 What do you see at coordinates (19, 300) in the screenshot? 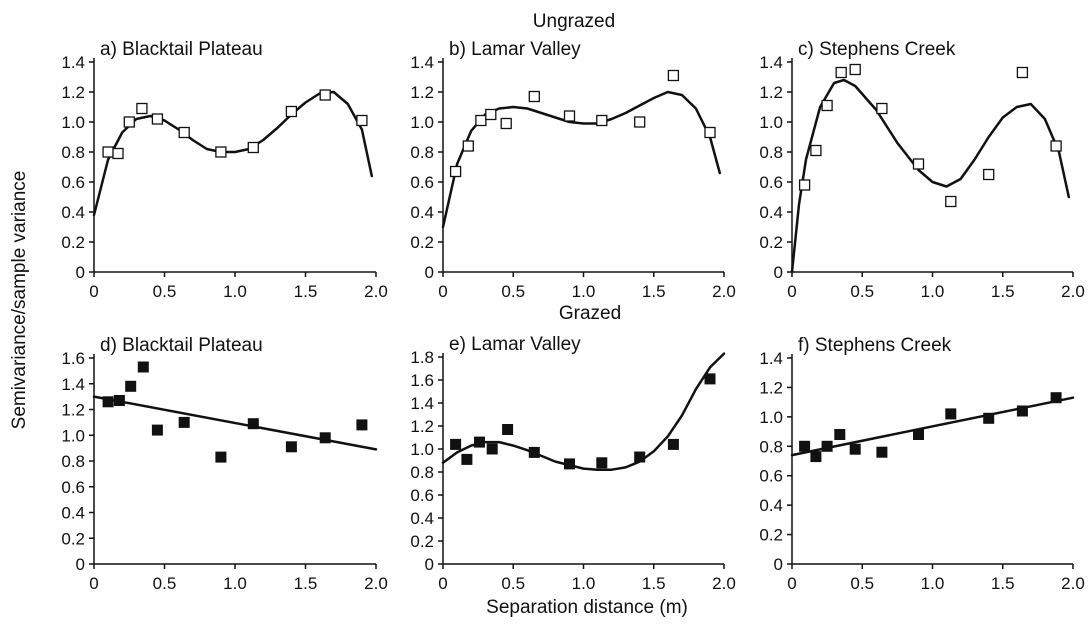
I see `y-axis-label: Semivariance/sample variance` at bounding box center [19, 300].